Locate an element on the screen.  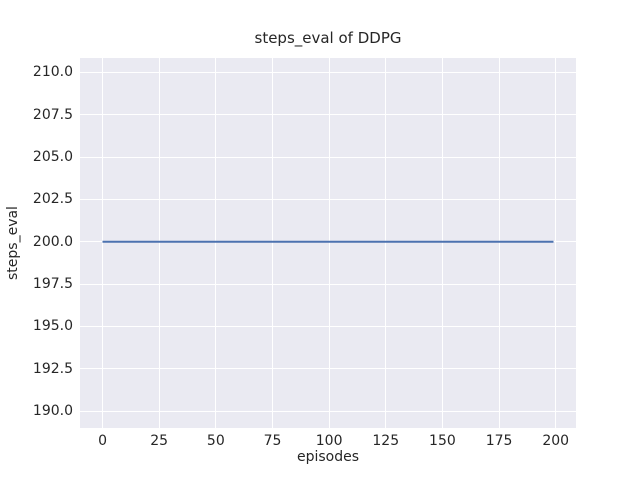
y-tick-label: 202.5 is located at coordinates (52, 199).